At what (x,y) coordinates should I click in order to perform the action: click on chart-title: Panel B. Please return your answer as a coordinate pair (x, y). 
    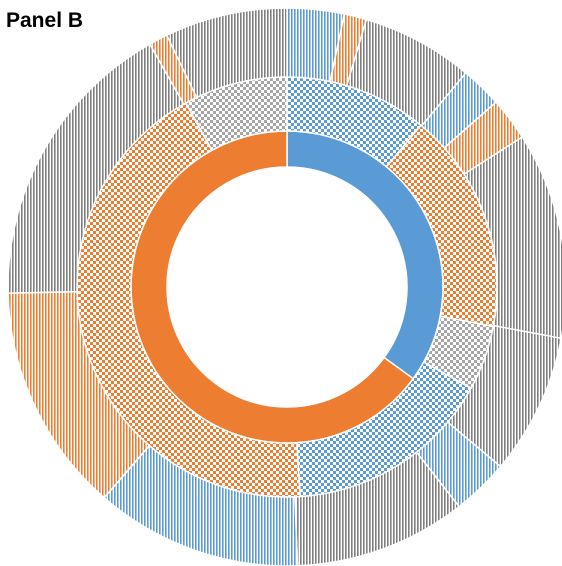
    Looking at the image, I should click on (44, 20).